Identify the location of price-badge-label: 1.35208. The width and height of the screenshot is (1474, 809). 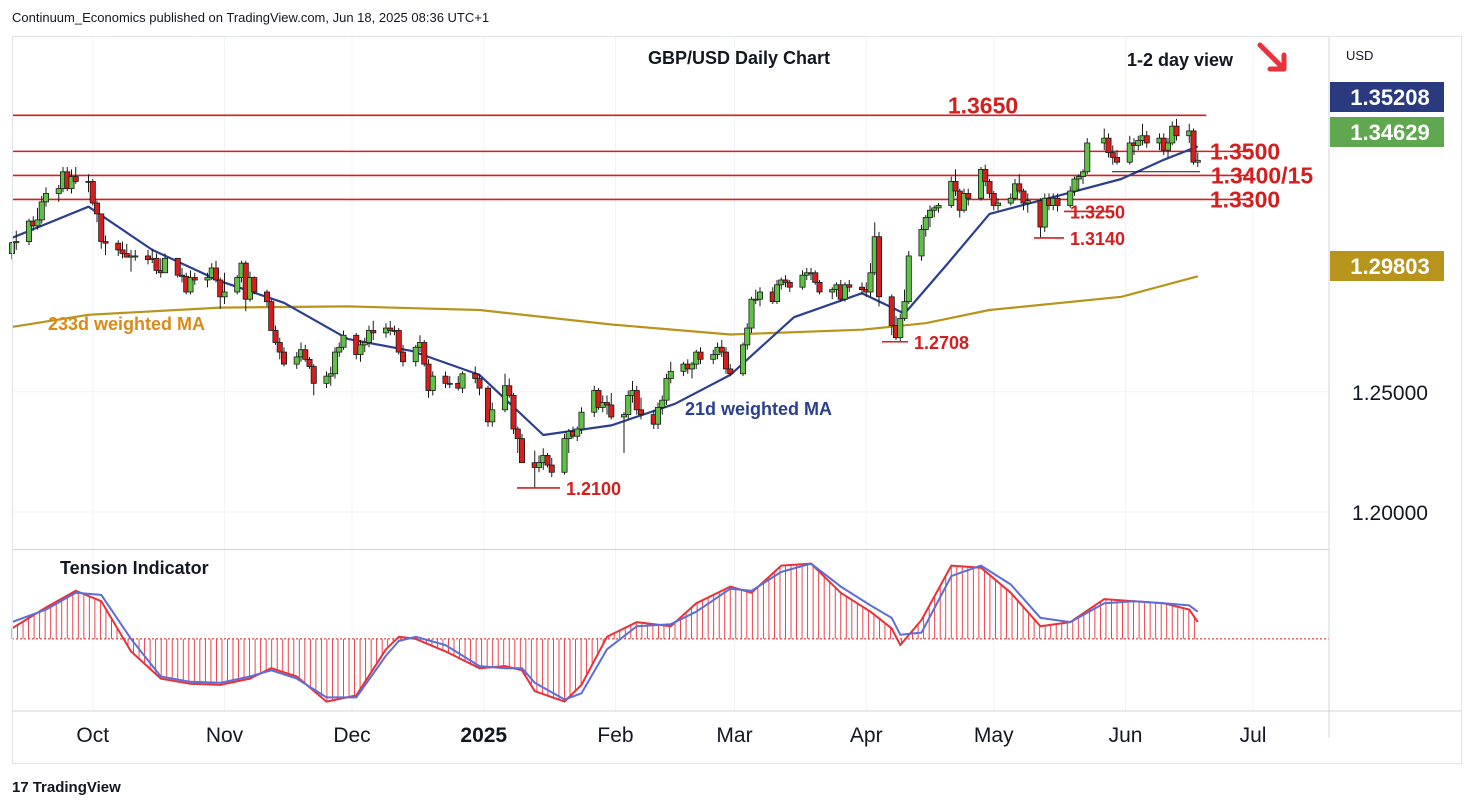
(1390, 97).